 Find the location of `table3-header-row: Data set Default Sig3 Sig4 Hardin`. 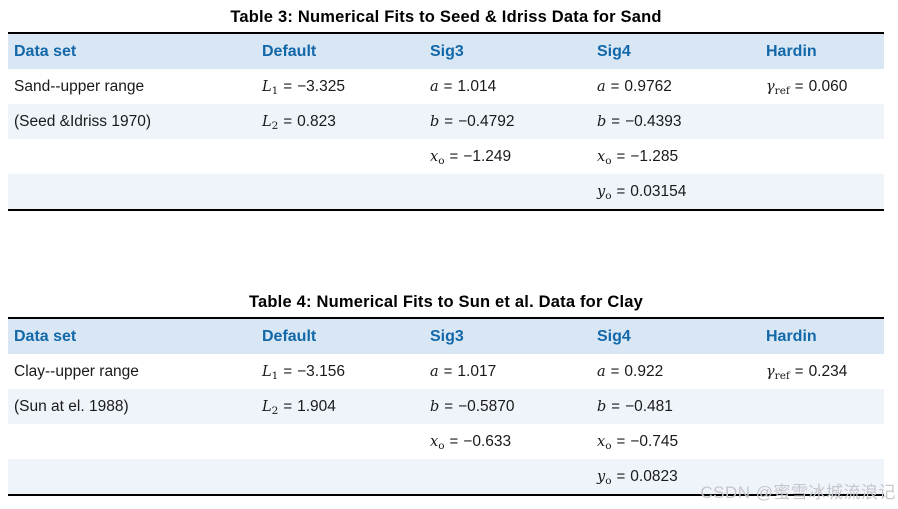

table3-header-row: Data set Default Sig3 Sig4 Hardin is located at coordinates (446, 51).